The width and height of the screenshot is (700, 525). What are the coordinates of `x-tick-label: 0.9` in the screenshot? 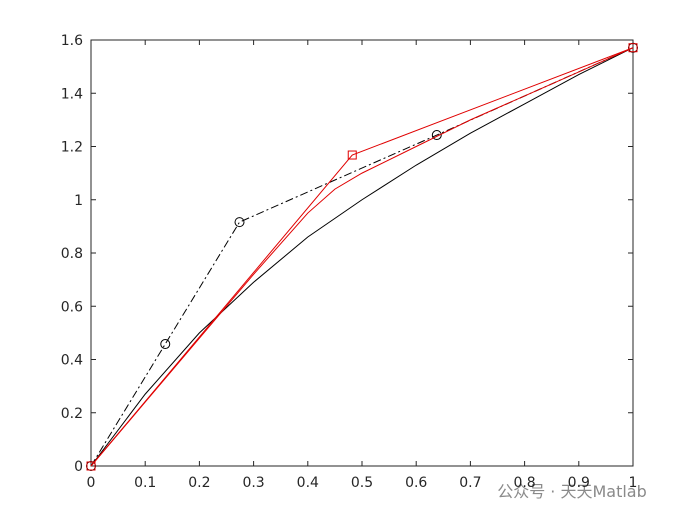 It's located at (579, 483).